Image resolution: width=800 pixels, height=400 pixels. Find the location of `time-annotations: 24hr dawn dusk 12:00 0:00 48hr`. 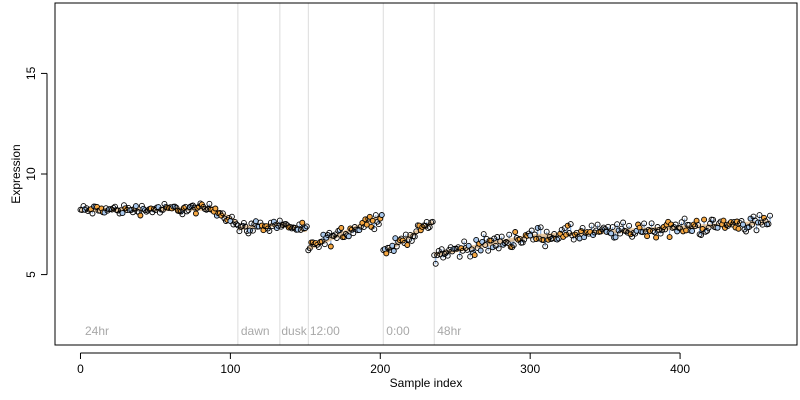

time-annotations: 24hr dawn dusk 12:00 0:00 48hr is located at coordinates (273, 331).